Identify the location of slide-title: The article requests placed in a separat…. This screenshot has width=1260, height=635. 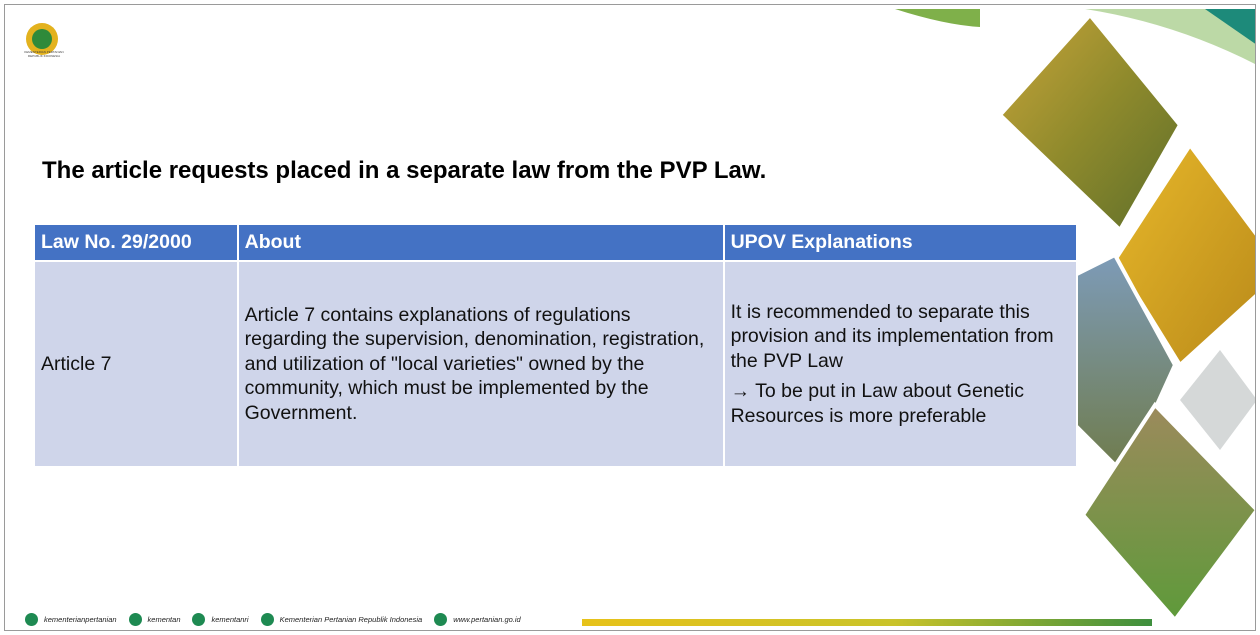
(404, 170).